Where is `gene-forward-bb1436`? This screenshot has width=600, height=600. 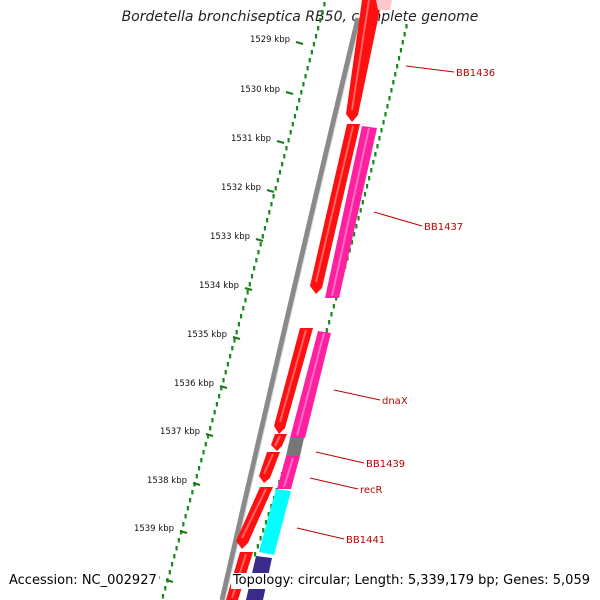 gene-forward-bb1436 is located at coordinates (364, 61).